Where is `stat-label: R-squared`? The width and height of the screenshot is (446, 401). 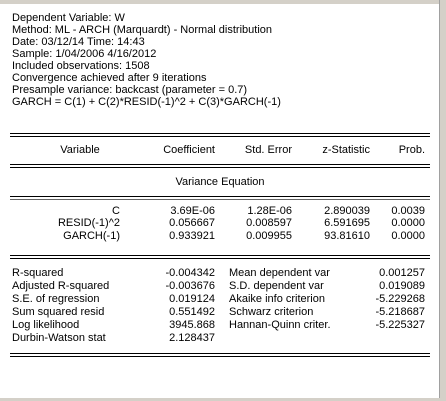 stat-label: R-squared is located at coordinates (38, 273).